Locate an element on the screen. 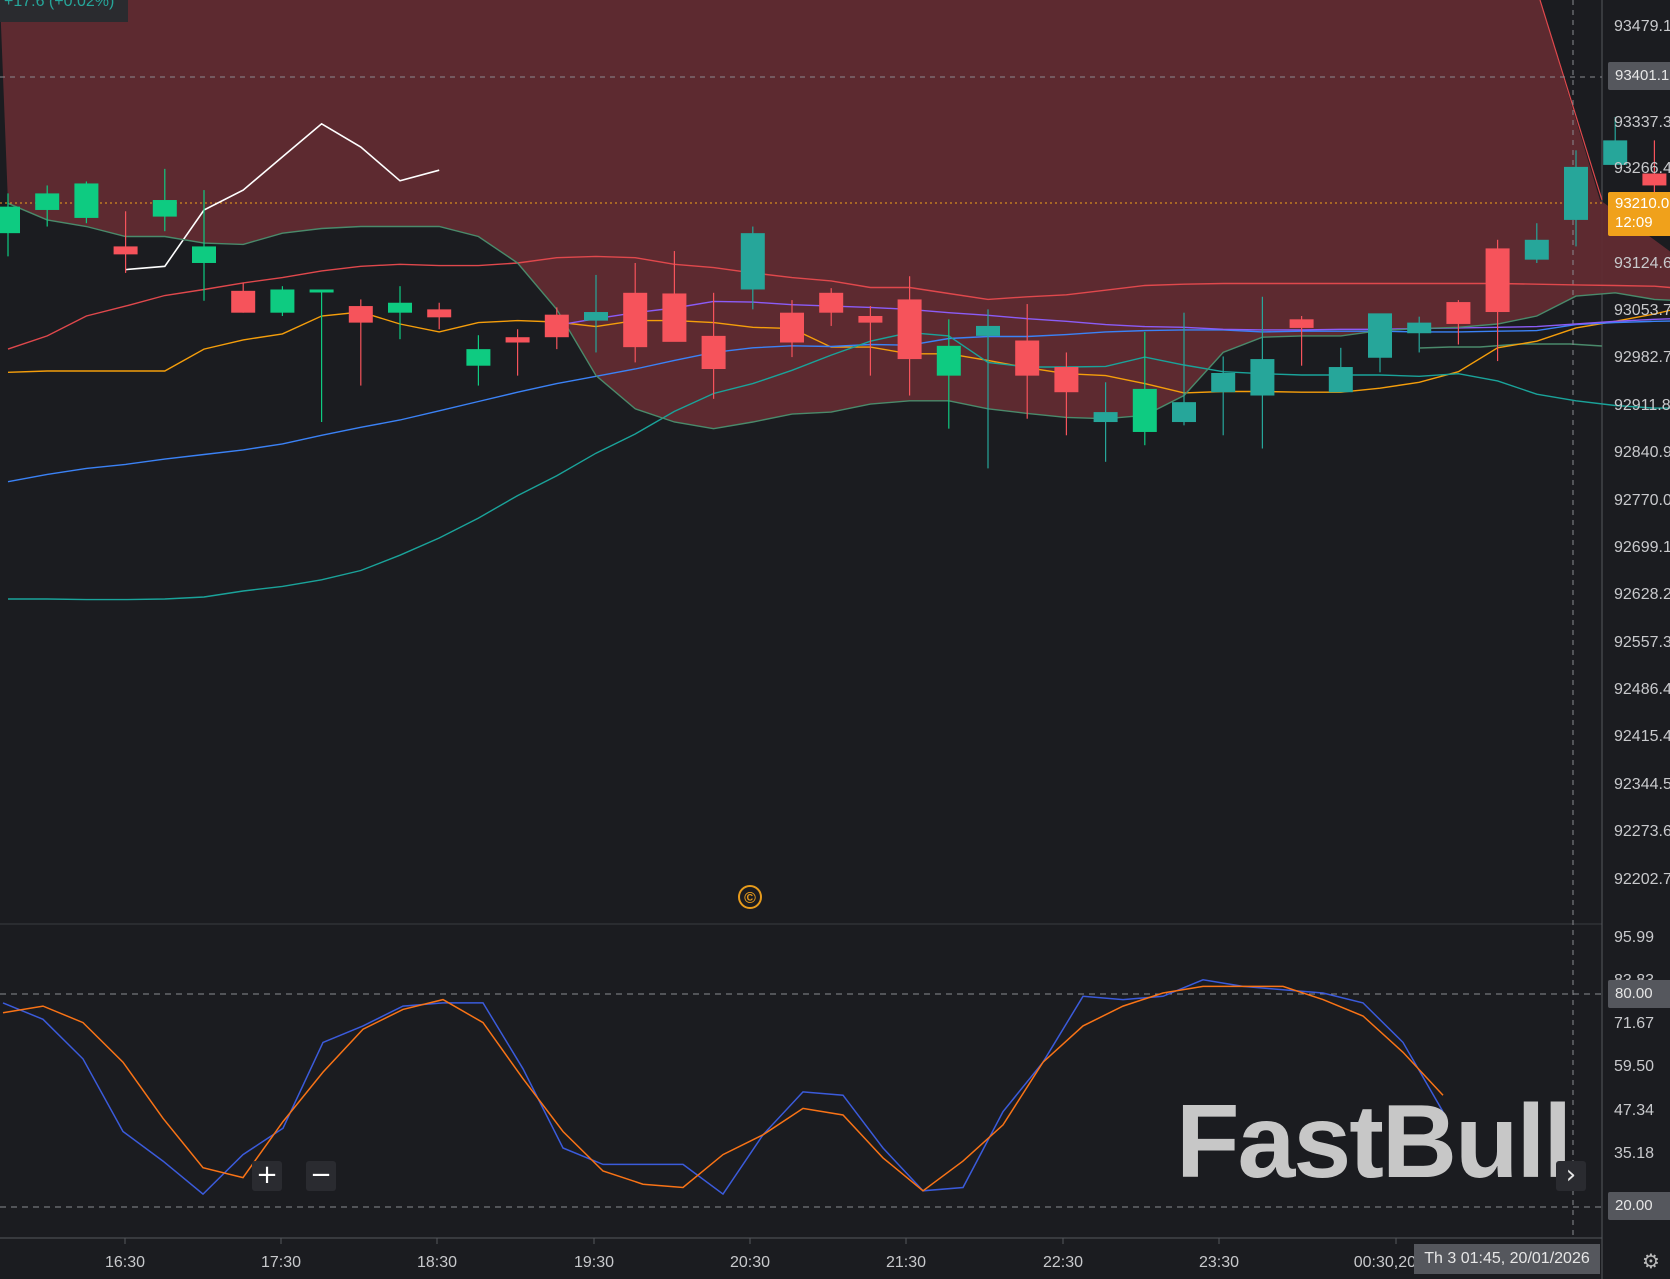  price-tick-label: 92273.6 is located at coordinates (1642, 831).